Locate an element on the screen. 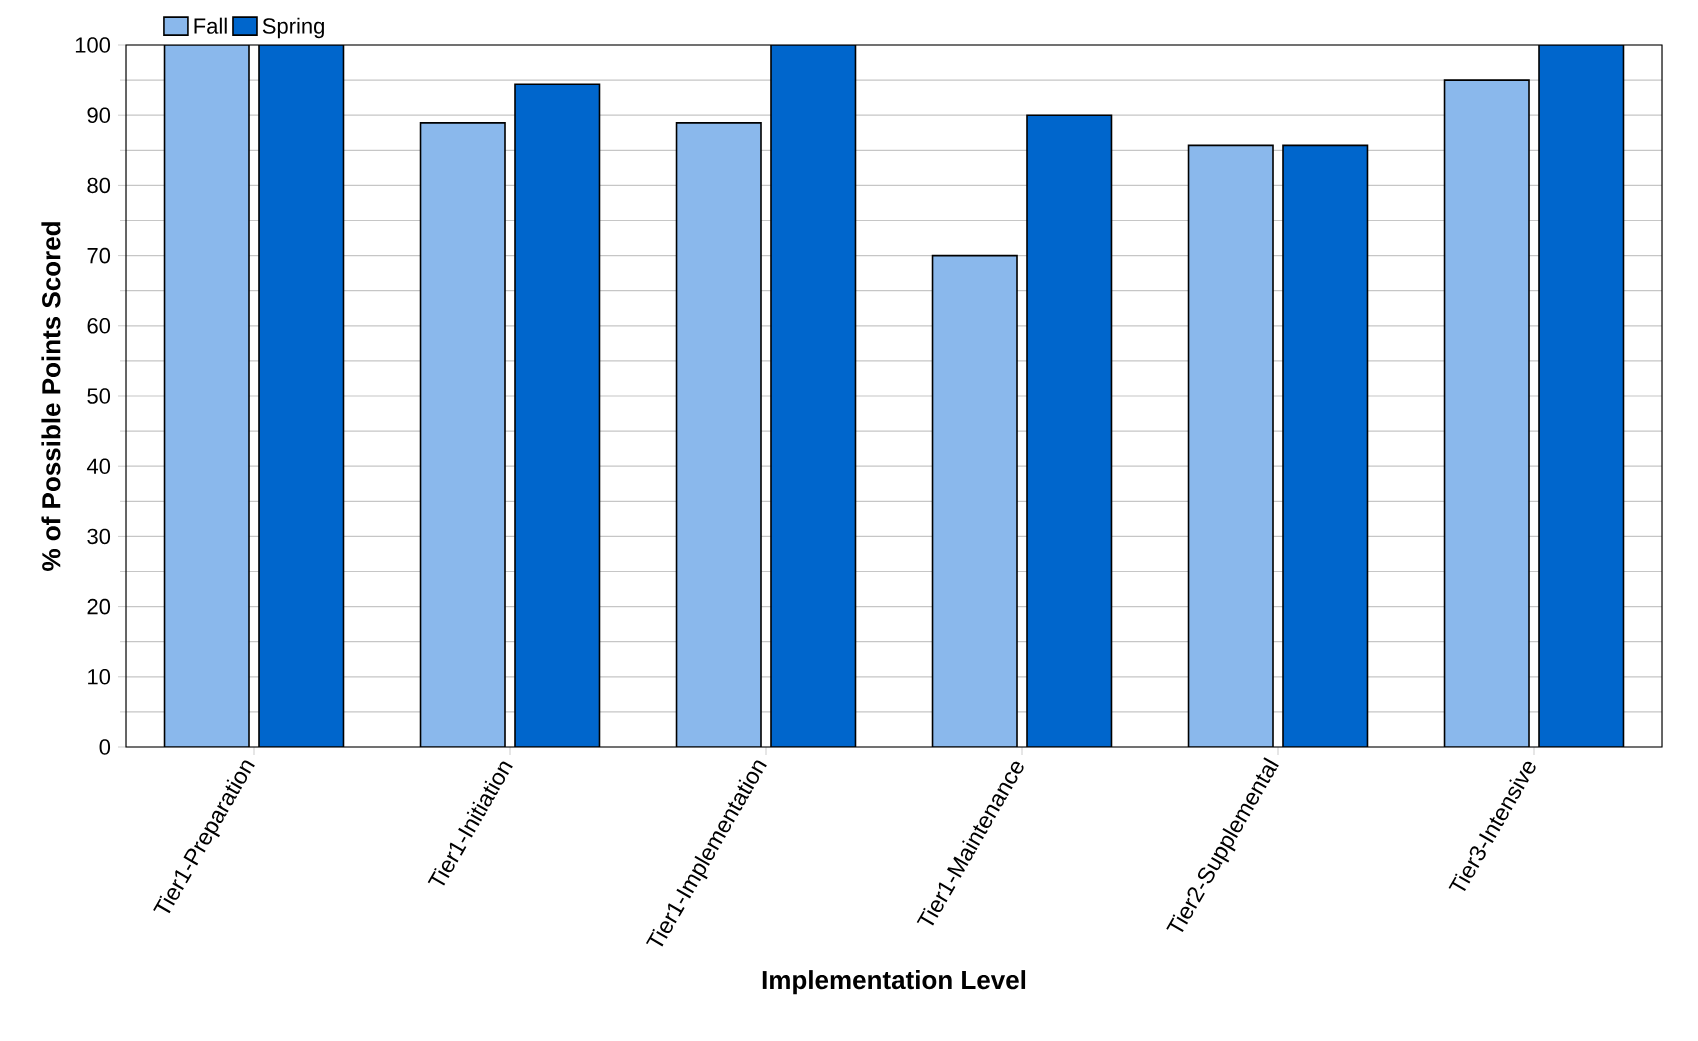  y-tick-label: 80 is located at coordinates (99, 185).